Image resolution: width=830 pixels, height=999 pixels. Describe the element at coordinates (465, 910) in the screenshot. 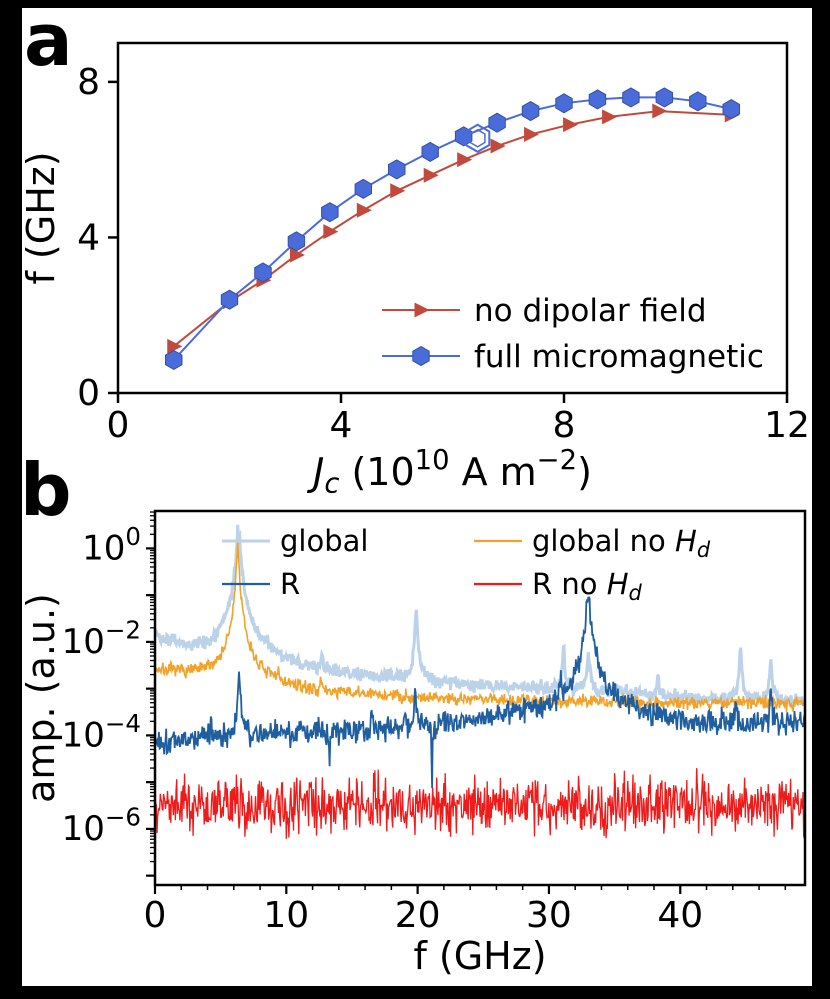

I see `panel-b-x-ticks: 0 10 20 30 40` at that location.